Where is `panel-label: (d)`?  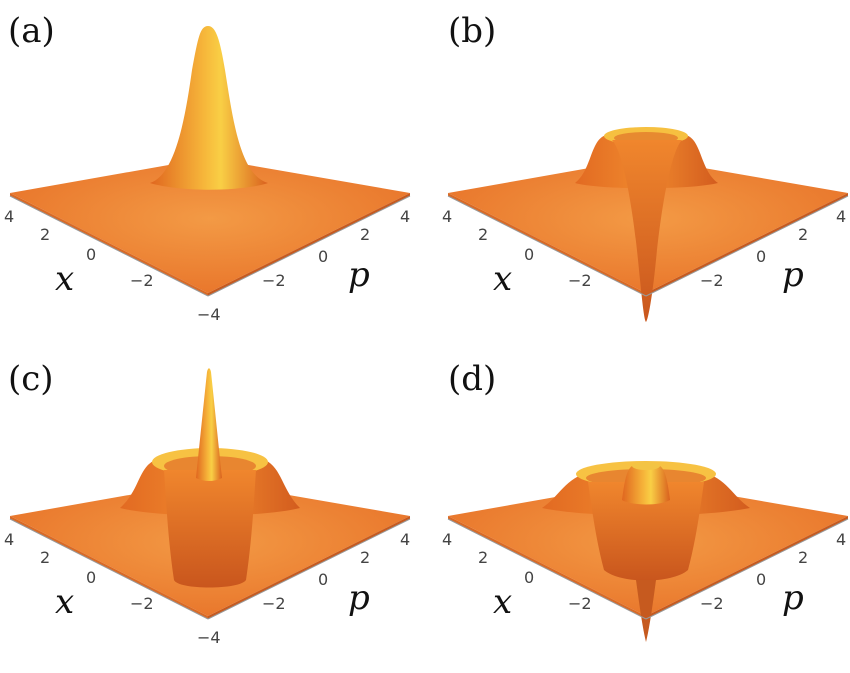 panel-label: (d) is located at coordinates (472, 379).